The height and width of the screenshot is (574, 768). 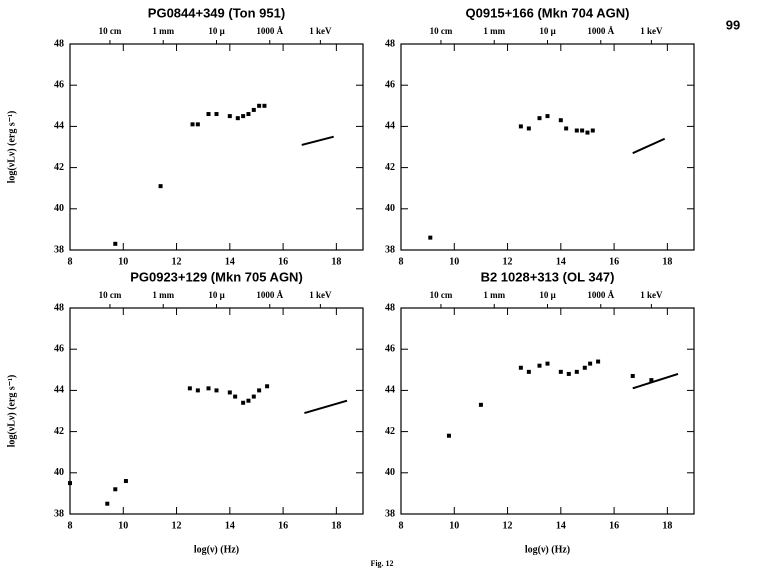 I want to click on caption: Fig. 12, so click(x=381, y=563).